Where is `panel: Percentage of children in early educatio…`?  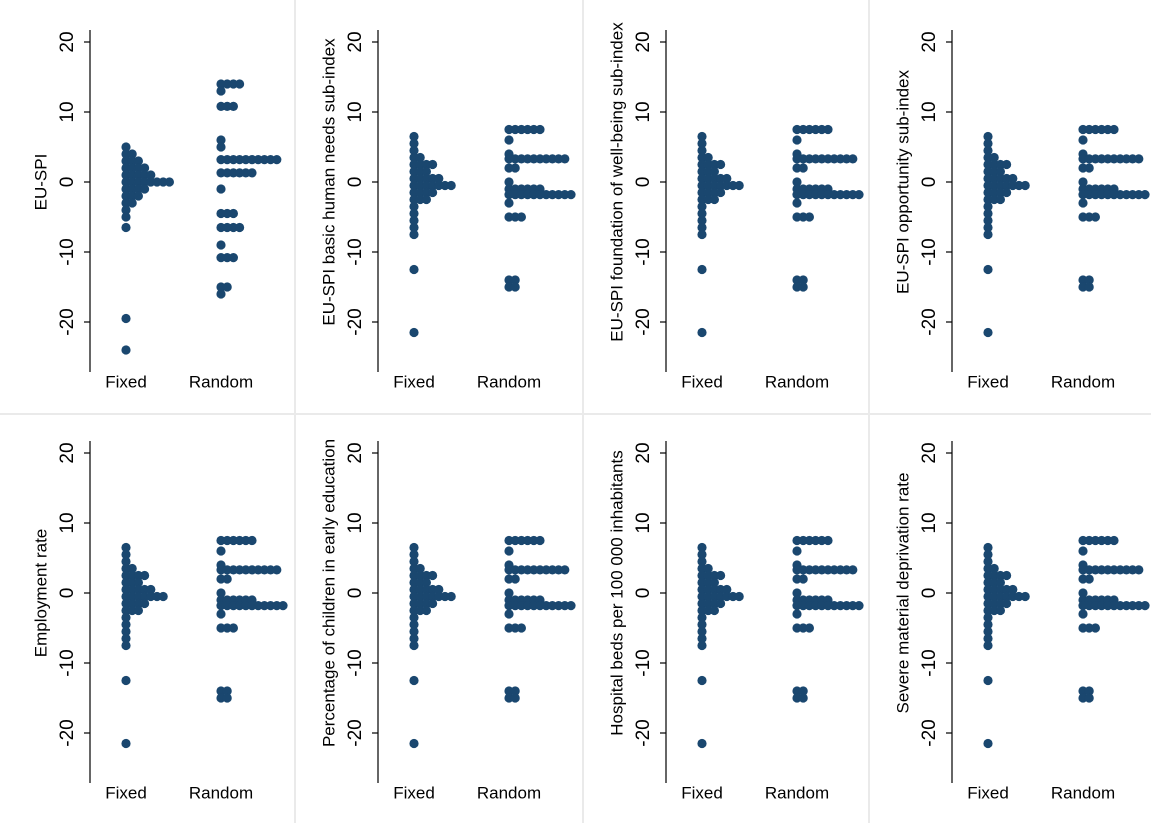
panel: Percentage of children in early educatio… is located at coordinates (447, 620).